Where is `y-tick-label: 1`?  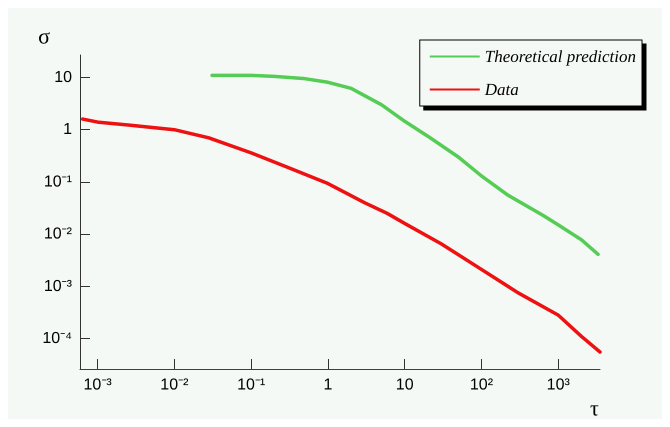
y-tick-label: 1 is located at coordinates (67, 129).